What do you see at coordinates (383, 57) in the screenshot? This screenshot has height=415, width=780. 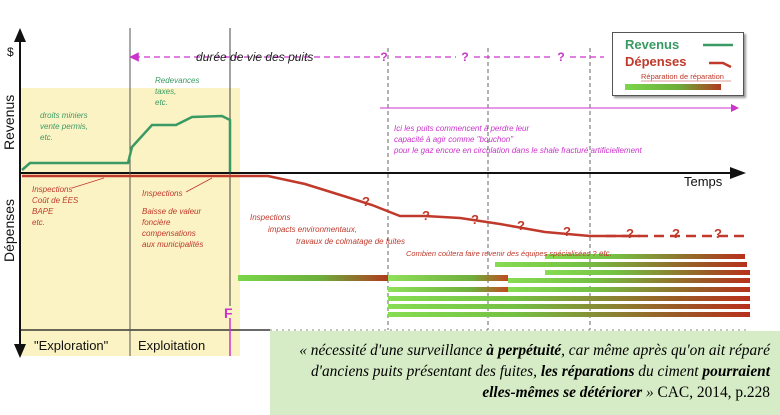 I see `question-mark-life-1: ?` at bounding box center [383, 57].